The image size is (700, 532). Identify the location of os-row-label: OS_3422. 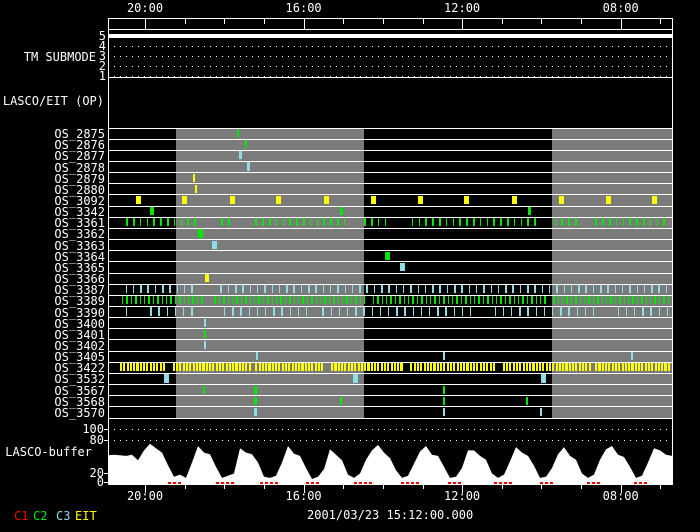
(79, 368).